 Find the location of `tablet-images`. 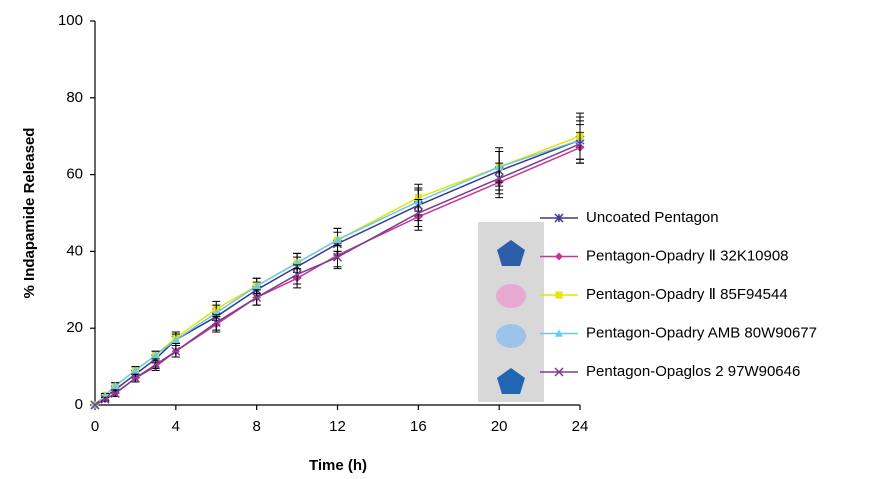

tablet-images is located at coordinates (511, 312).